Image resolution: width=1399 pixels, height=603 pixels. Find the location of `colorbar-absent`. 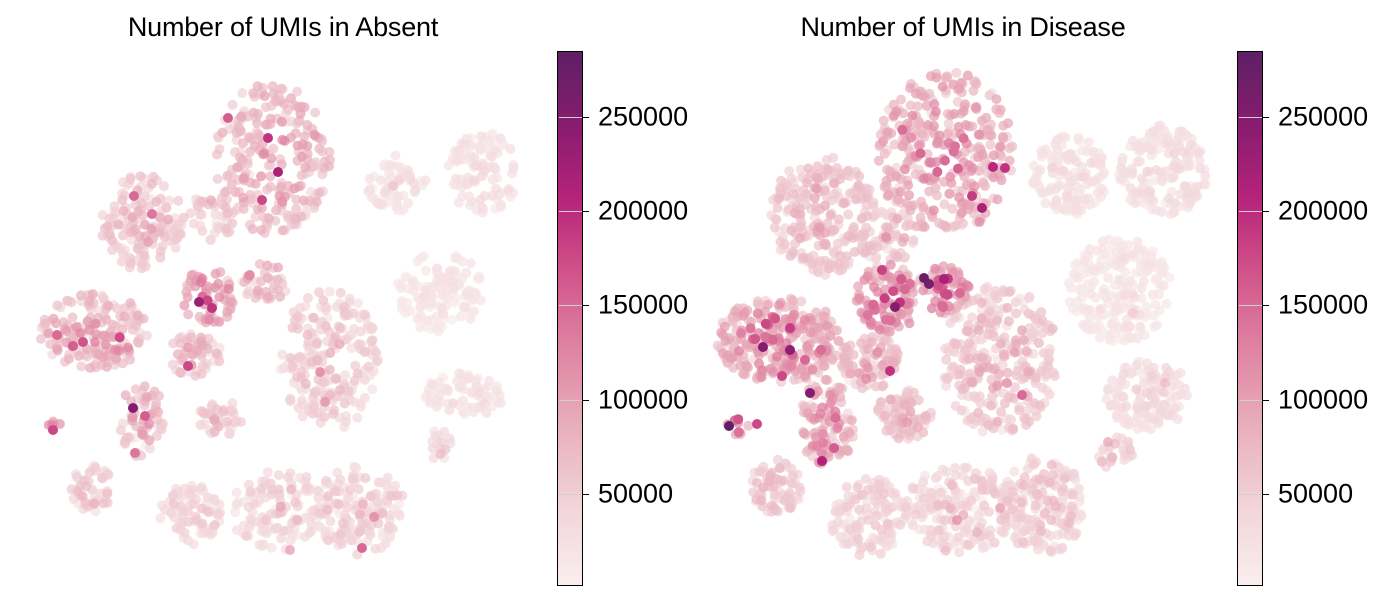

colorbar-absent is located at coordinates (570, 318).